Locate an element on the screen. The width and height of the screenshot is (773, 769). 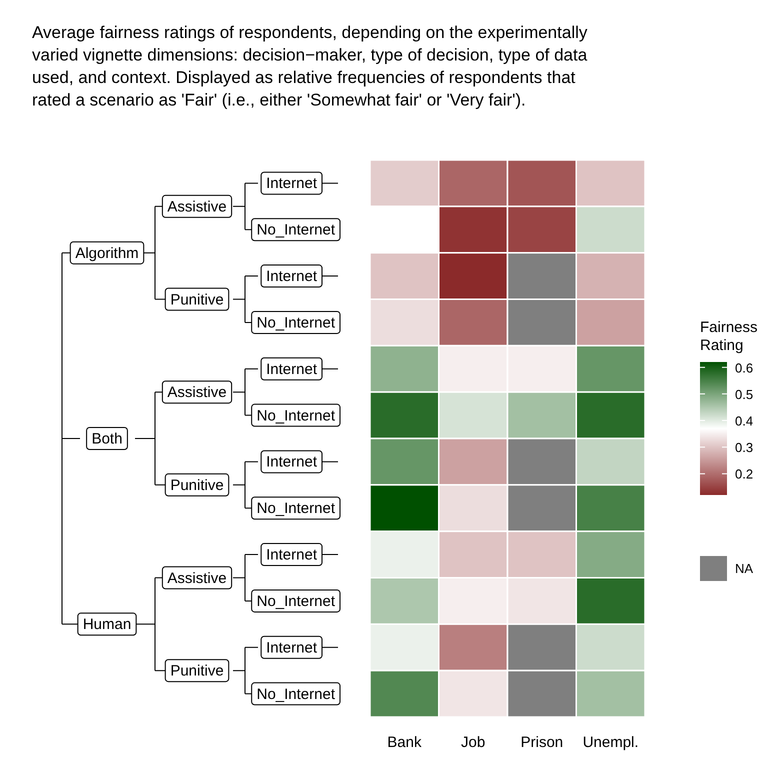
color-bar-label: 0.5 is located at coordinates (744, 394).